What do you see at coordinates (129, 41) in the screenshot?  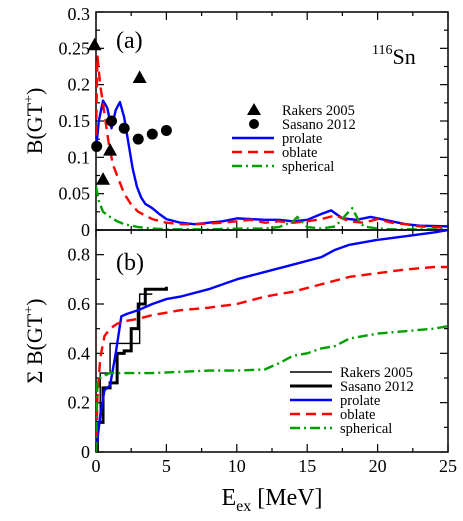 I see `panel-a-label: (a)` at bounding box center [129, 41].